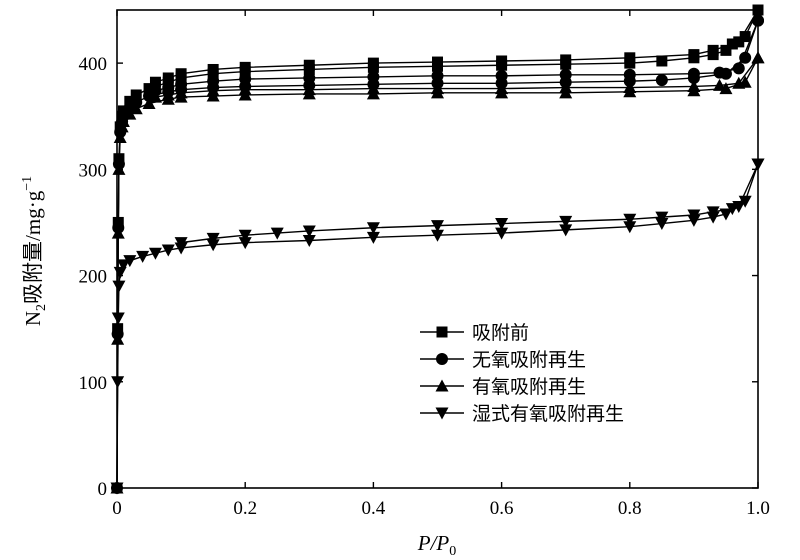 The width and height of the screenshot is (800, 560). I want to click on y-tick-label: 0, so click(103, 489).